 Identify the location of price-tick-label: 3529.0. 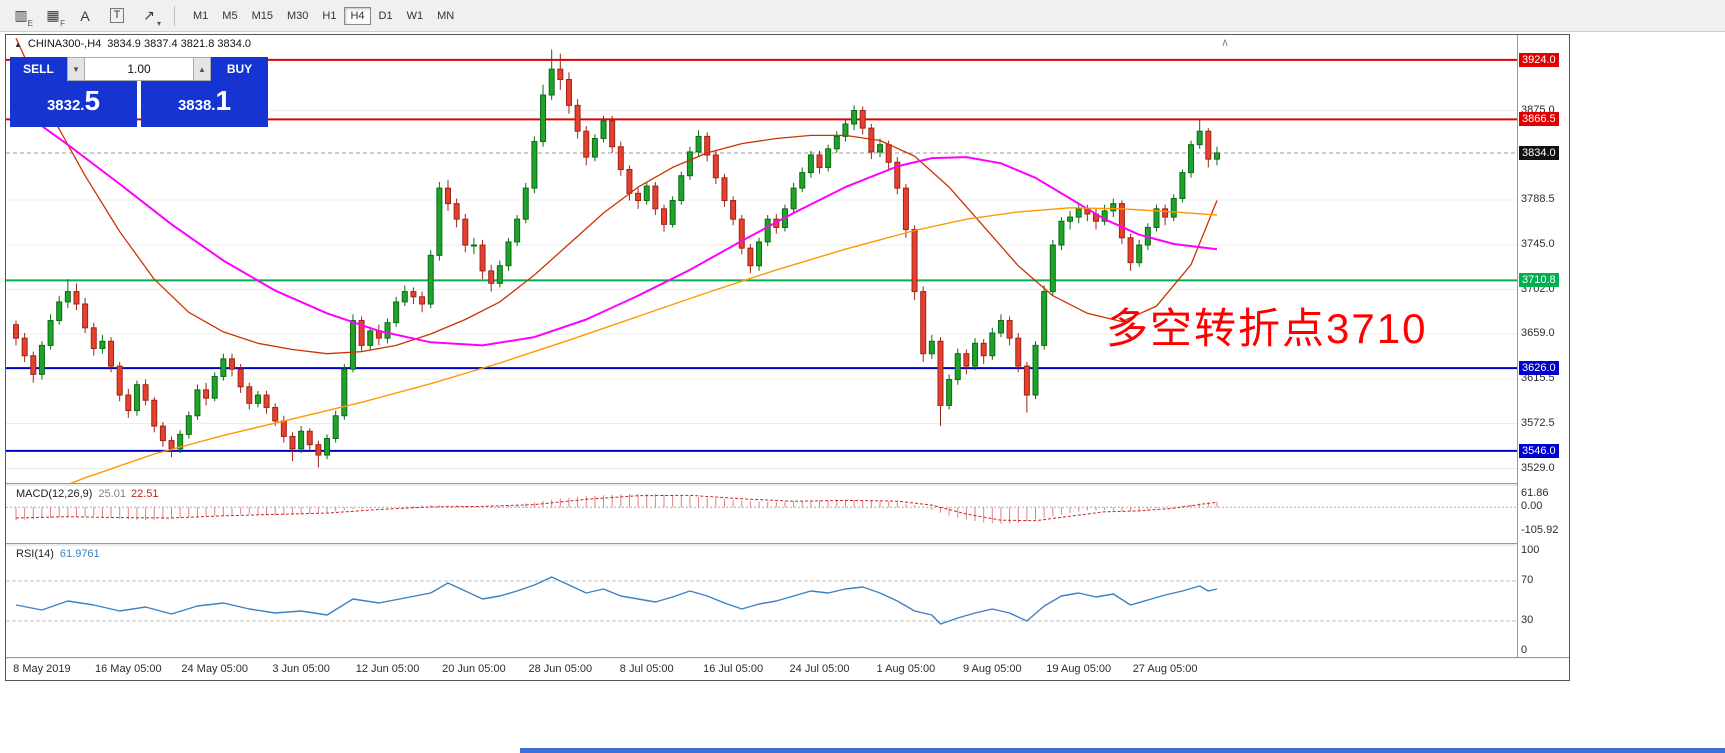
(1538, 467).